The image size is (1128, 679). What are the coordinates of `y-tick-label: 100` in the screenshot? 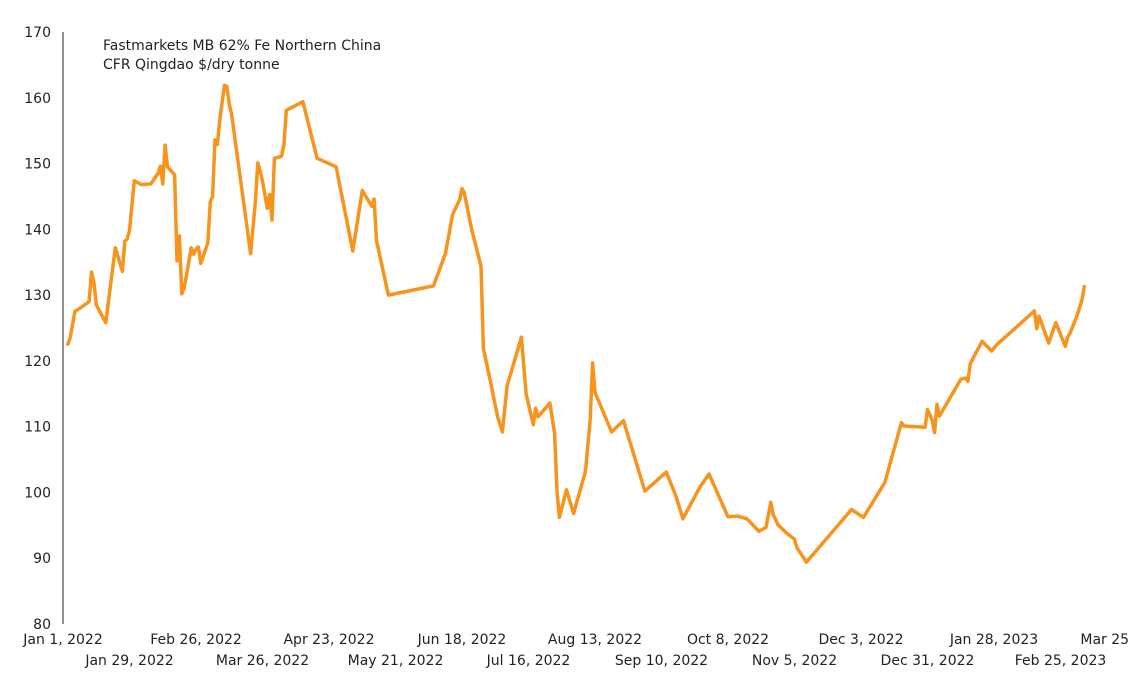 It's located at (37, 493).